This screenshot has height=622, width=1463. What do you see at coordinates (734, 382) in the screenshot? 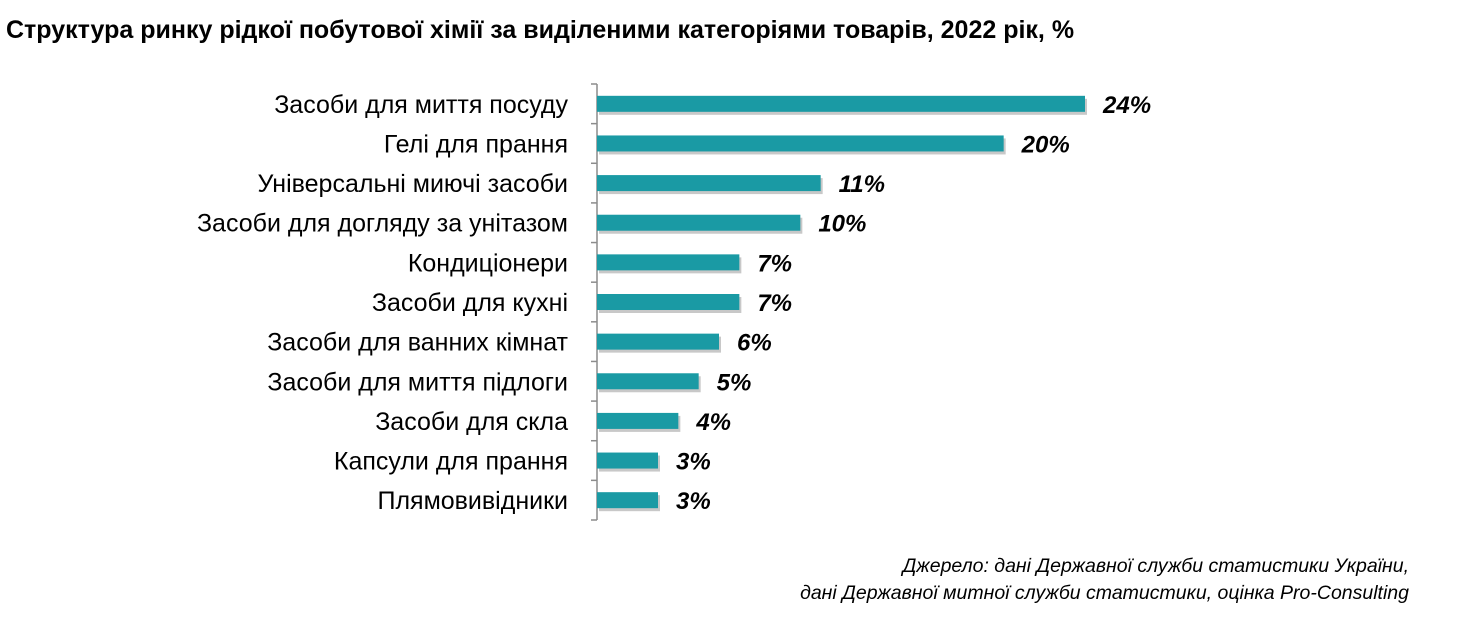
I see `value-label: 5%` at bounding box center [734, 382].